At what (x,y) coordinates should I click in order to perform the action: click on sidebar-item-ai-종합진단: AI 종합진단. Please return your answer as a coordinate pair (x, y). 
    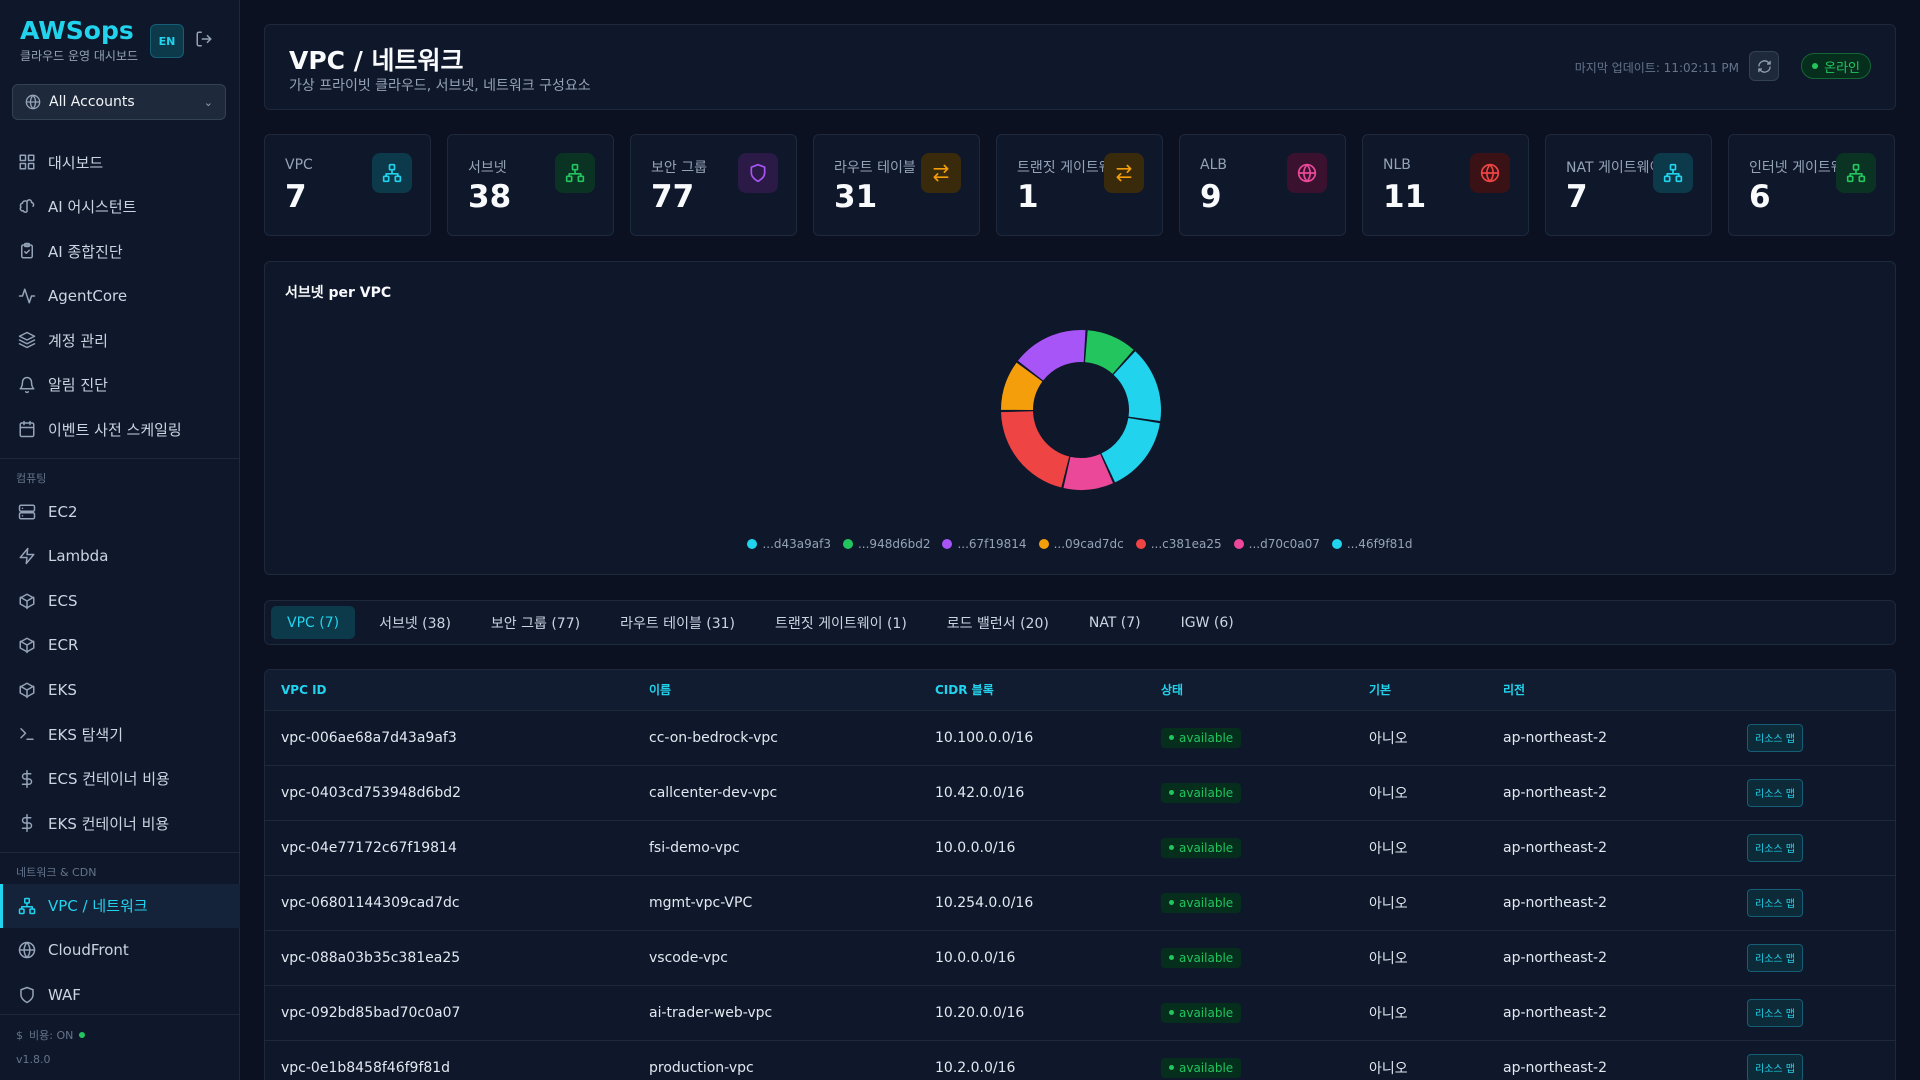
    Looking at the image, I should click on (120, 251).